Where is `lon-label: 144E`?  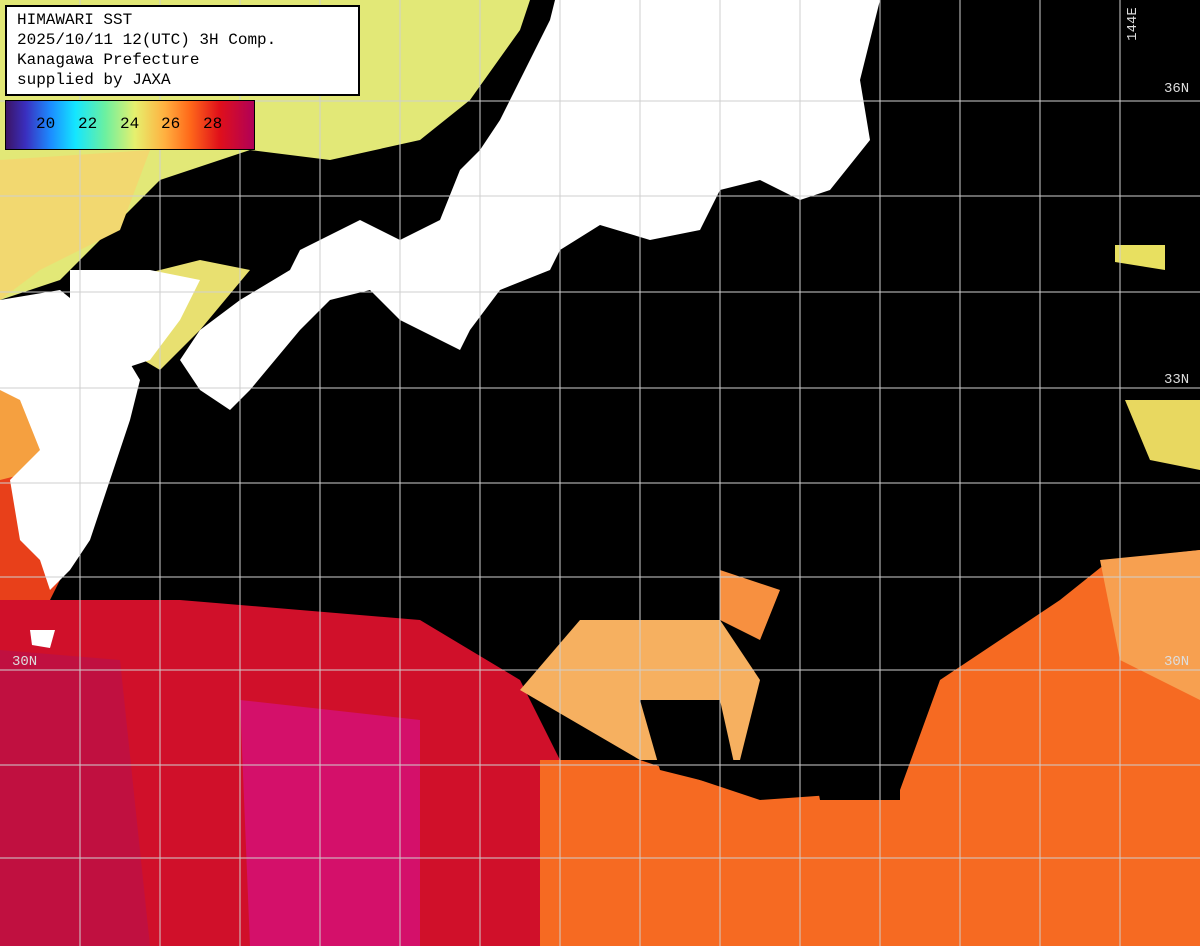
lon-label: 144E is located at coordinates (1133, 24).